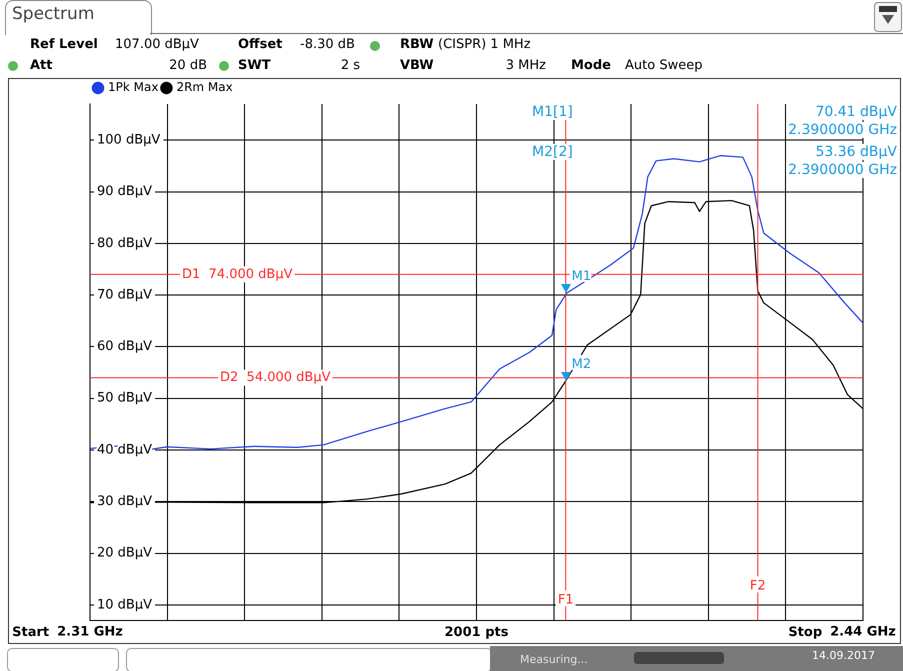  I want to click on legend-label: 1Pk Max, so click(133, 87).